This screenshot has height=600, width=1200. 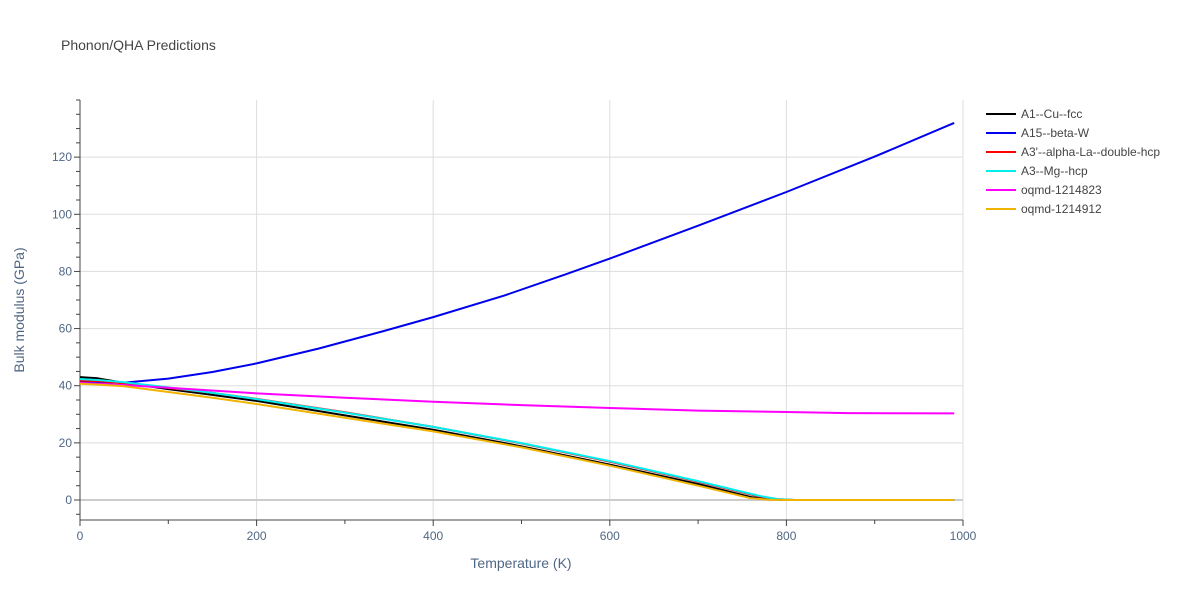 I want to click on y-tick-label: 120, so click(x=62, y=157).